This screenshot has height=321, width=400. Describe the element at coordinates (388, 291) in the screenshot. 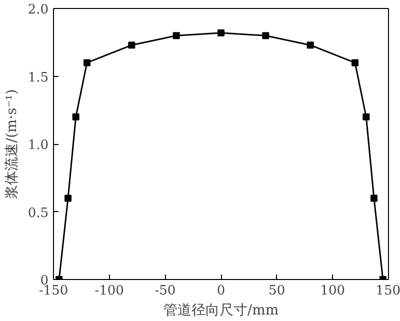

I see `x-tick-label: 150` at that location.